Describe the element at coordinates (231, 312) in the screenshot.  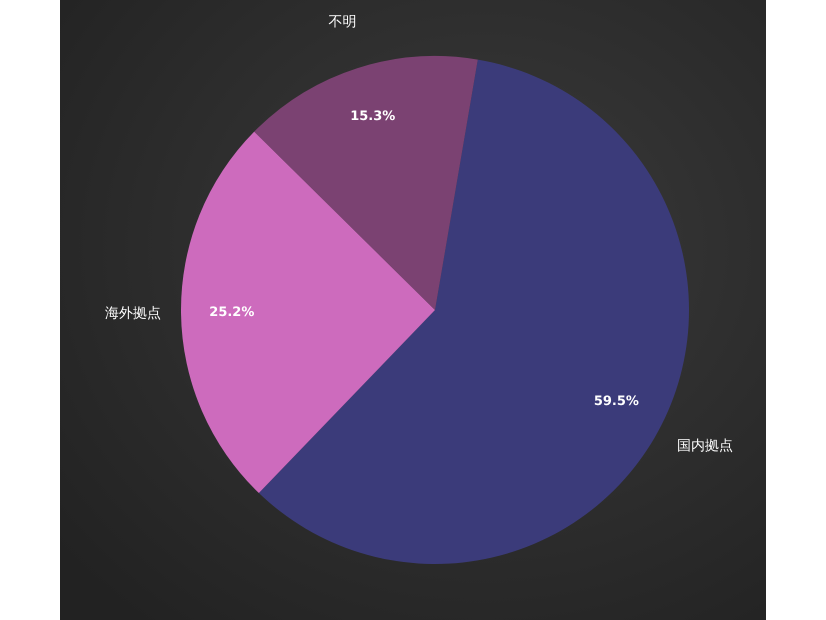
I see `data-label: 25.2%` at that location.